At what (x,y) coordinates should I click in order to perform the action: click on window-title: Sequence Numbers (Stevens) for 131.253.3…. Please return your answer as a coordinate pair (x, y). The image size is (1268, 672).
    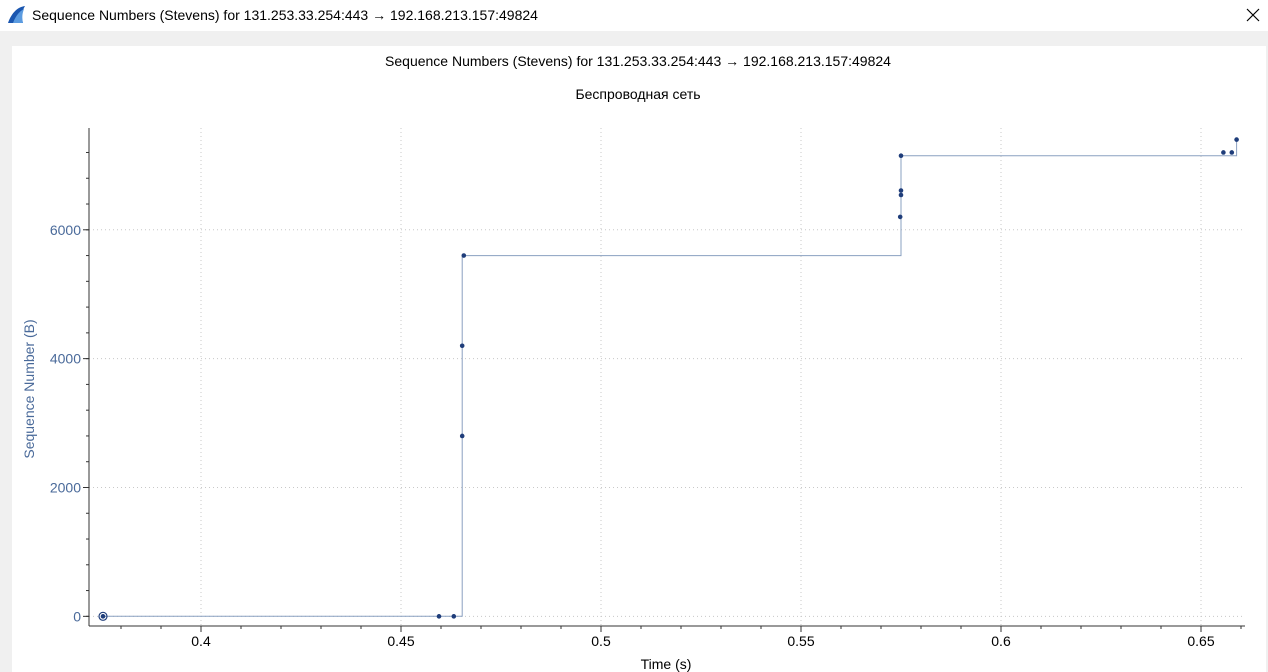
    Looking at the image, I should click on (285, 15).